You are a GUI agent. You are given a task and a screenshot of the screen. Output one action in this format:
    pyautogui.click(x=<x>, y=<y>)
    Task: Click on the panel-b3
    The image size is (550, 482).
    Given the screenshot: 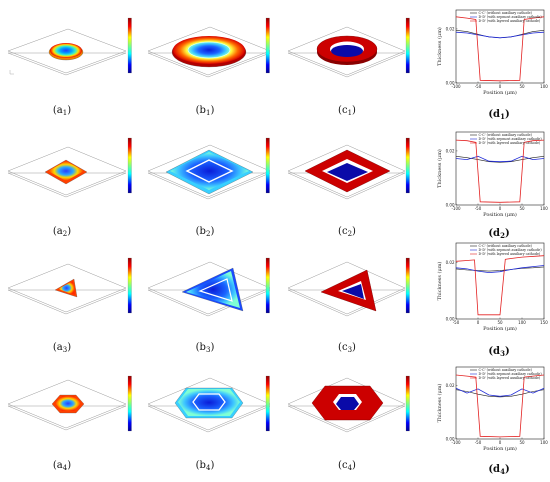 What is the action you would take?
    pyautogui.click(x=209, y=287)
    